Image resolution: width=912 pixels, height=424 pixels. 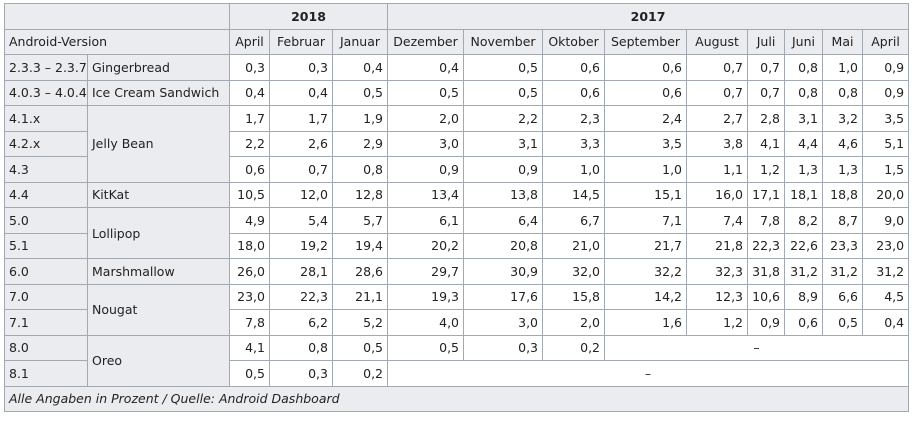 I want to click on version-name: Jelly Bean, so click(x=158, y=144).